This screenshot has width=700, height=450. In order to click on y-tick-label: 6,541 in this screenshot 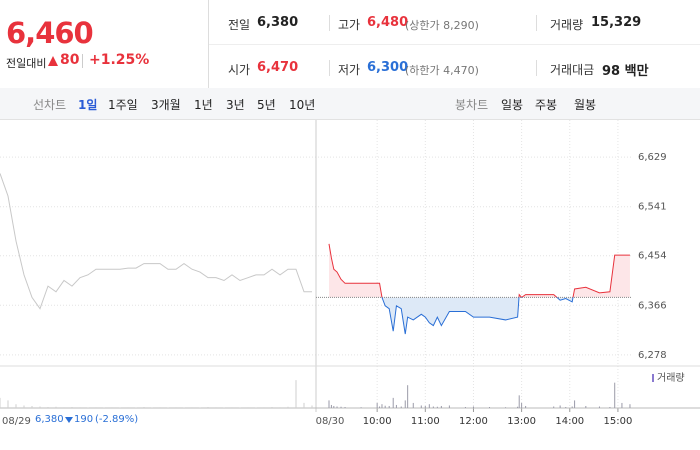, I will do `click(652, 207)`.